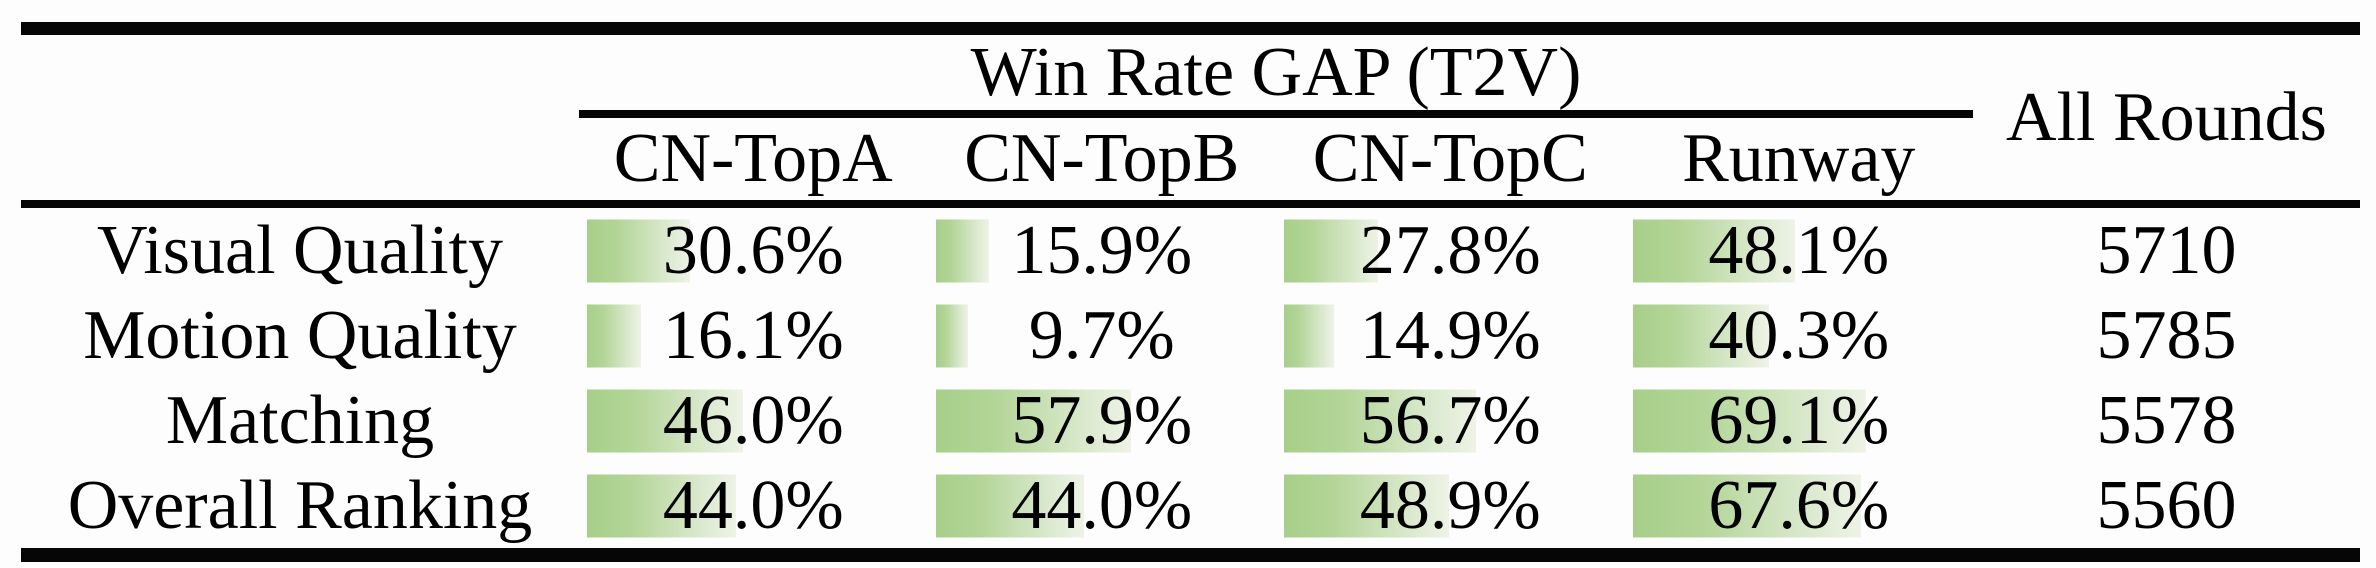 The width and height of the screenshot is (2376, 568). What do you see at coordinates (1190, 204) in the screenshot?
I see `header-body-divider-rule` at bounding box center [1190, 204].